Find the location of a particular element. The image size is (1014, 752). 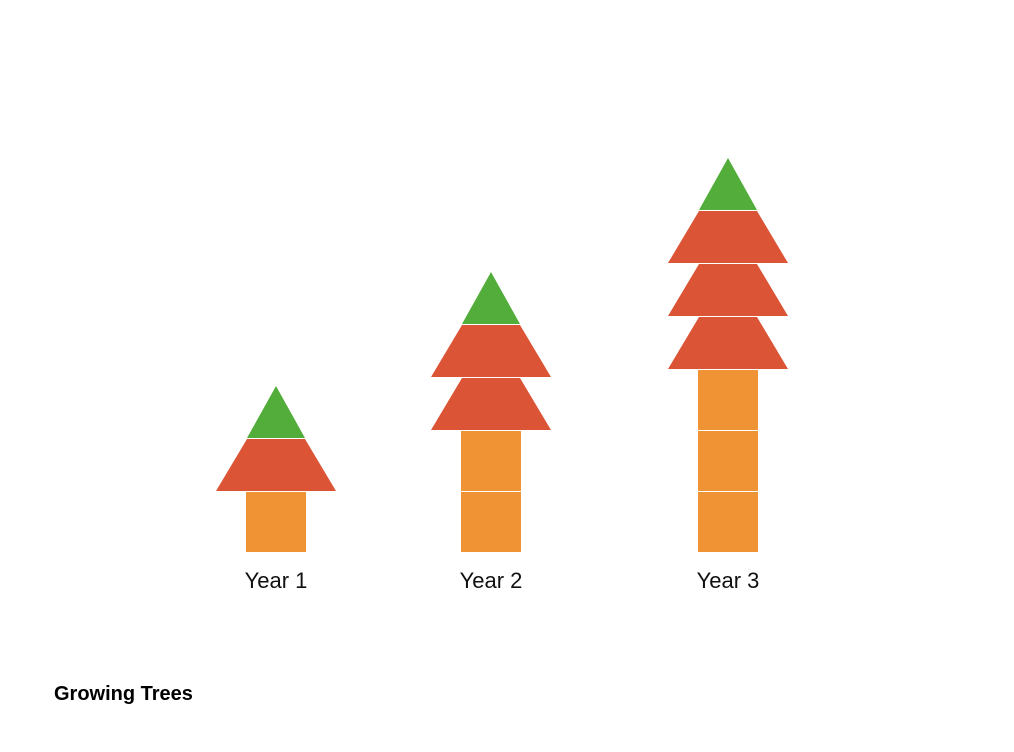

tree-label: Year 2 is located at coordinates (491, 580).